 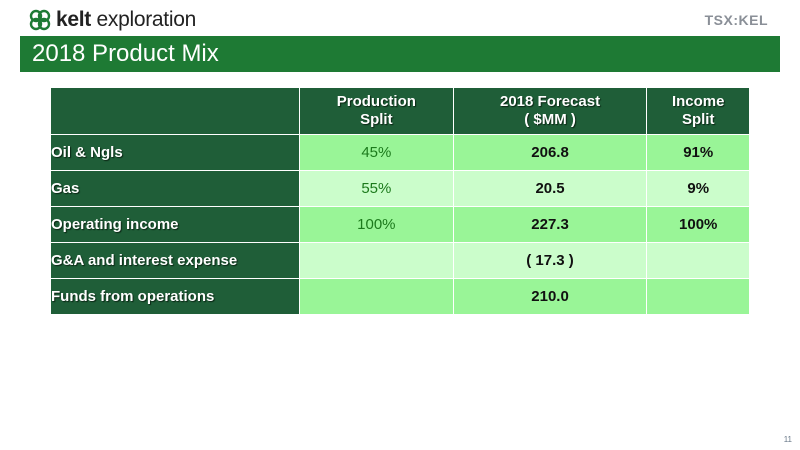 I want to click on table-corner-cell, so click(x=175, y=111).